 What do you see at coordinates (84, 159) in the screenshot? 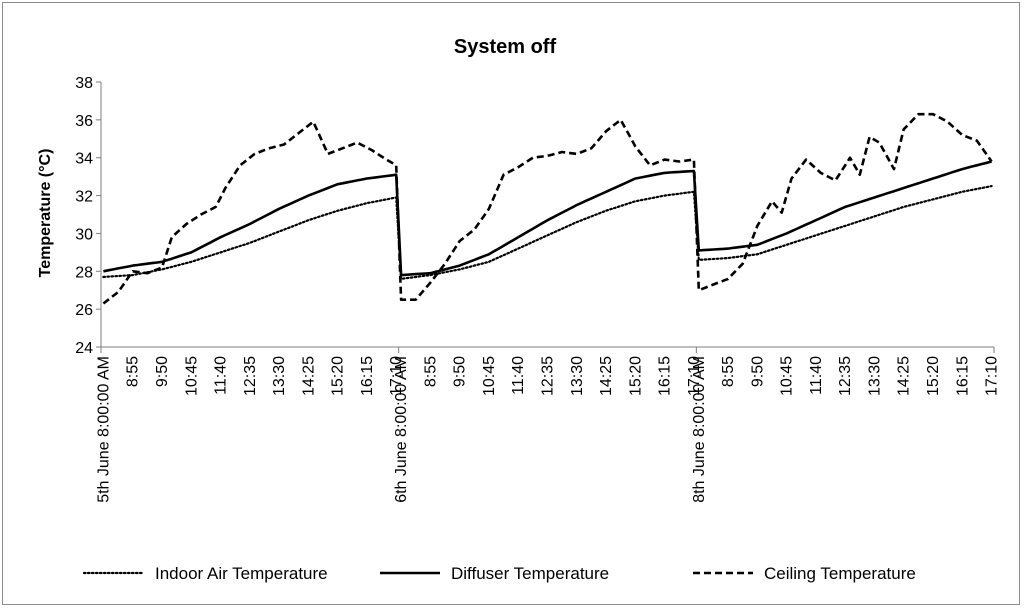
I see `y-tick-label: 34` at bounding box center [84, 159].